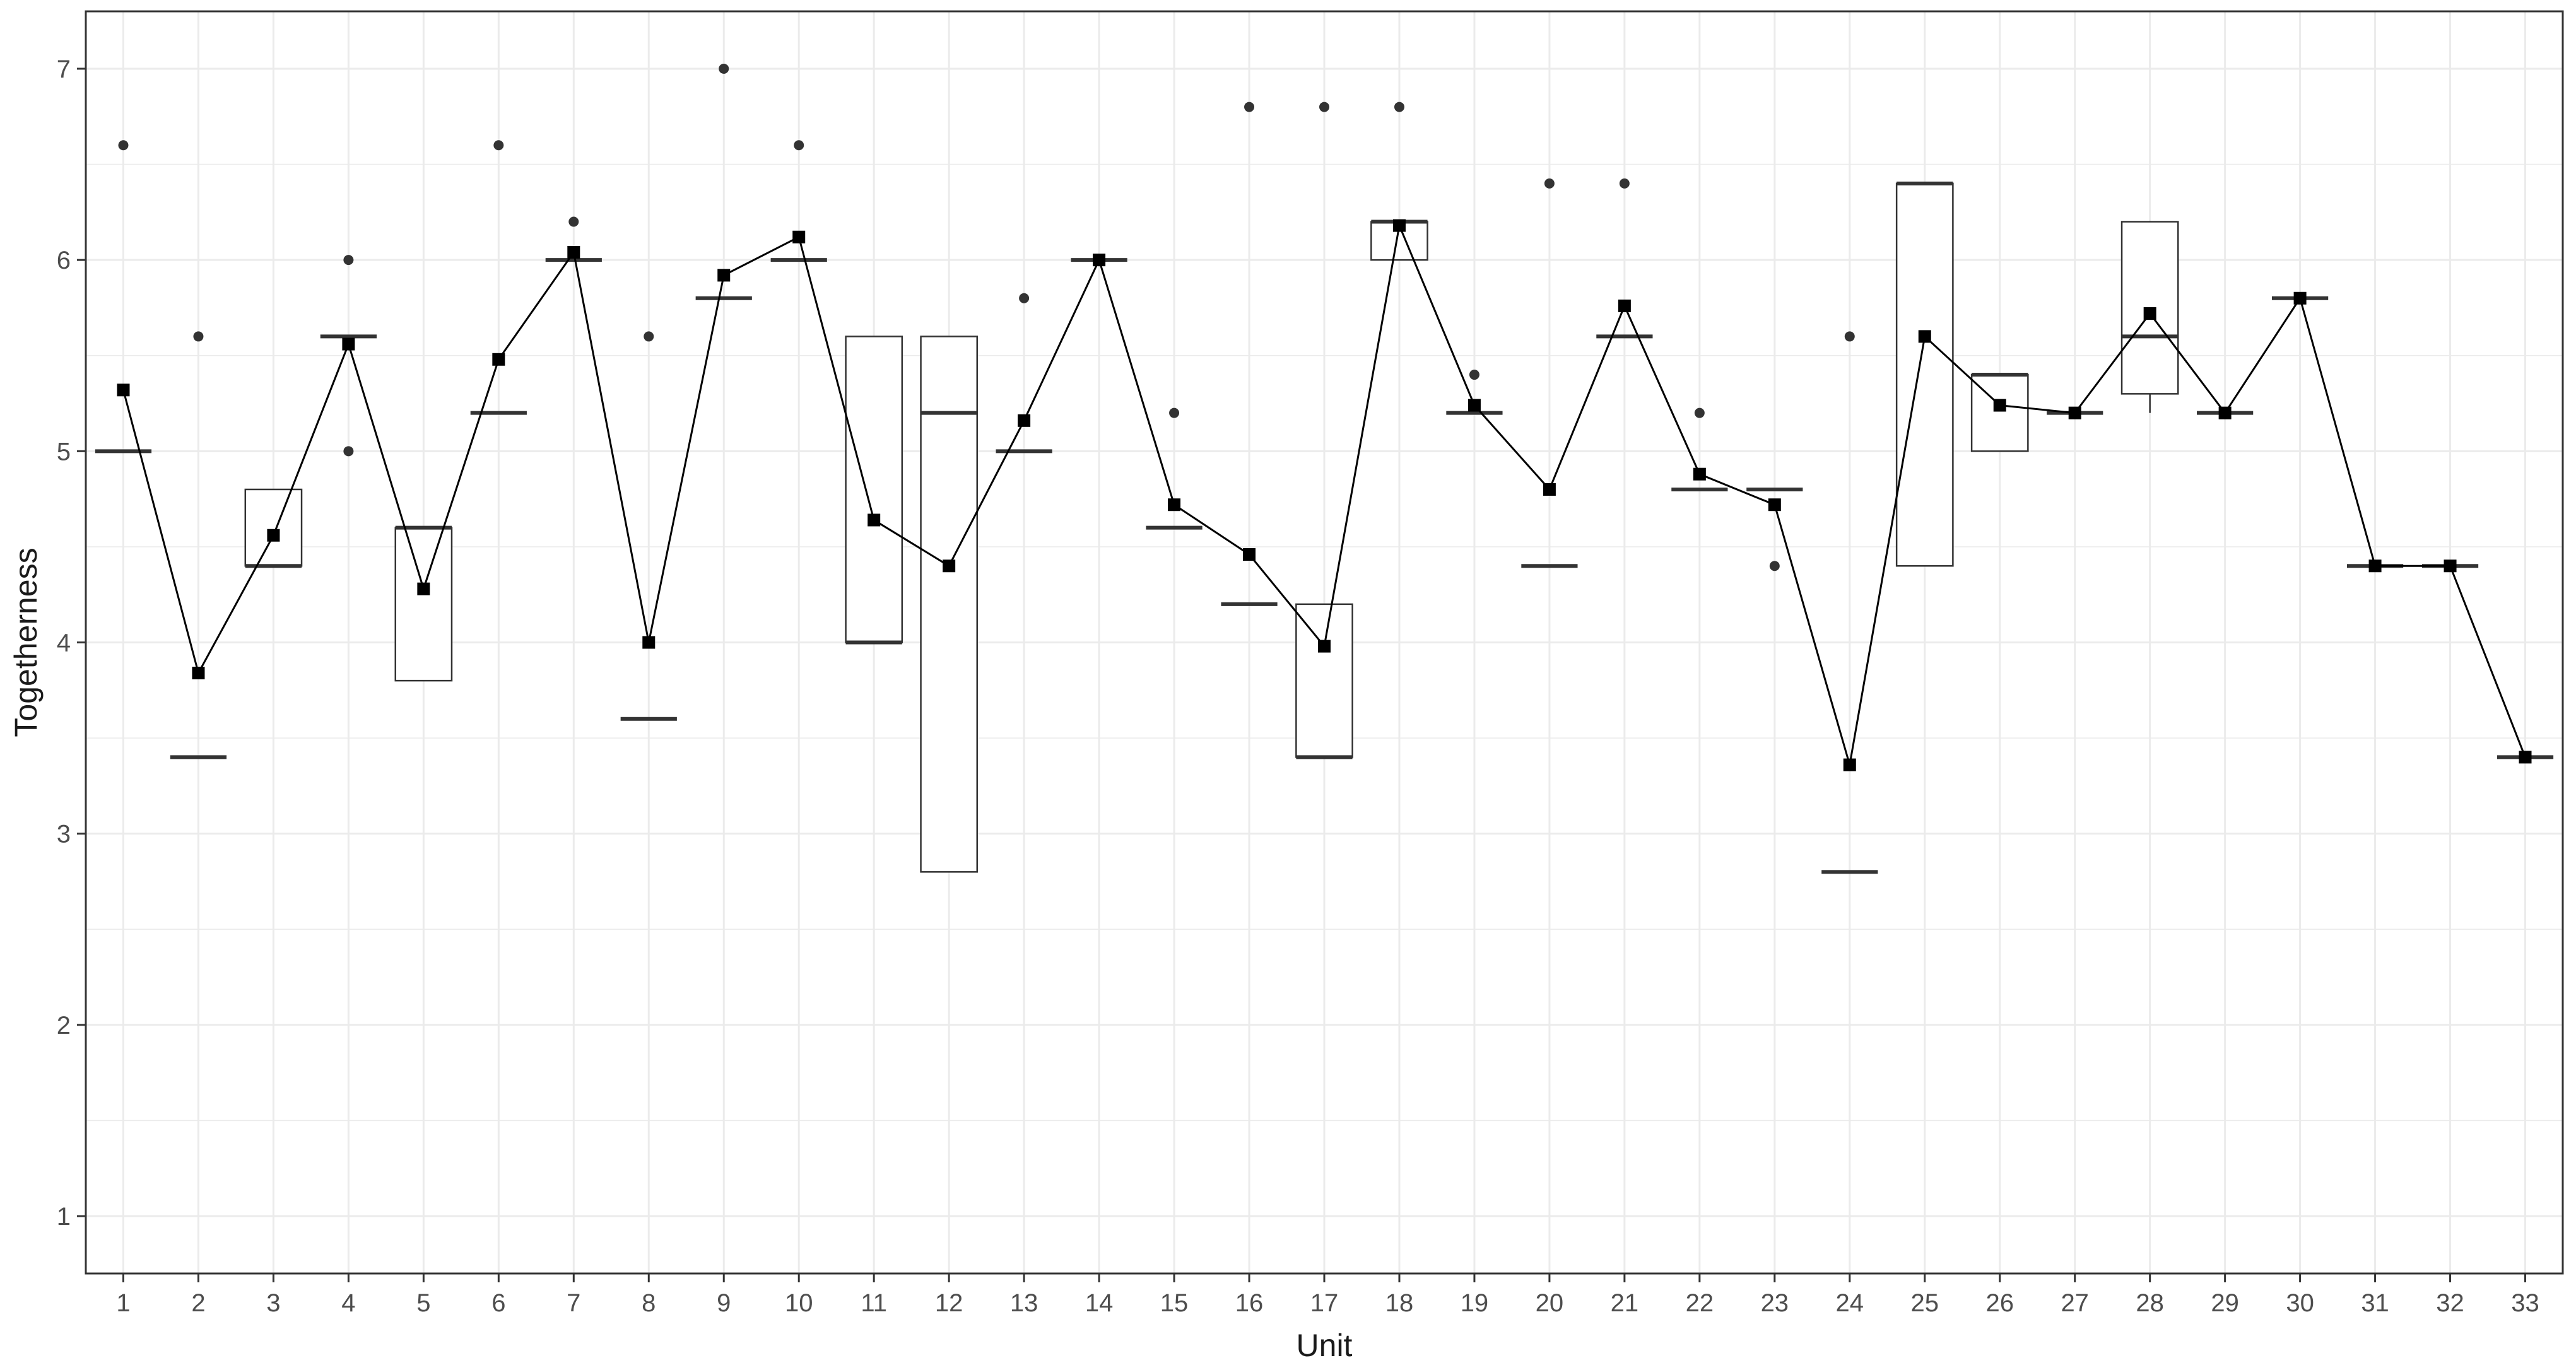 This screenshot has height=1370, width=2576. Describe the element at coordinates (1475, 1303) in the screenshot. I see `x-tick-label: 19` at that location.